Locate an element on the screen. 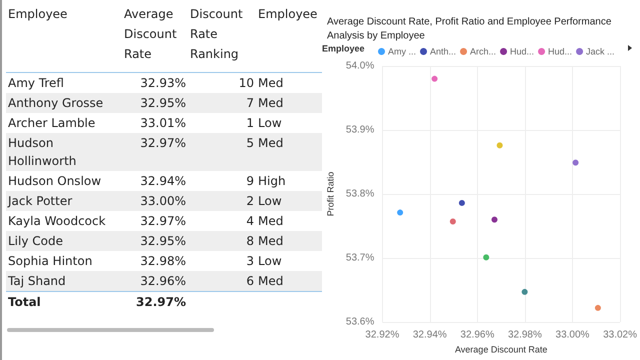 The height and width of the screenshot is (360, 640). y-tick-label: 53.6% is located at coordinates (360, 322).